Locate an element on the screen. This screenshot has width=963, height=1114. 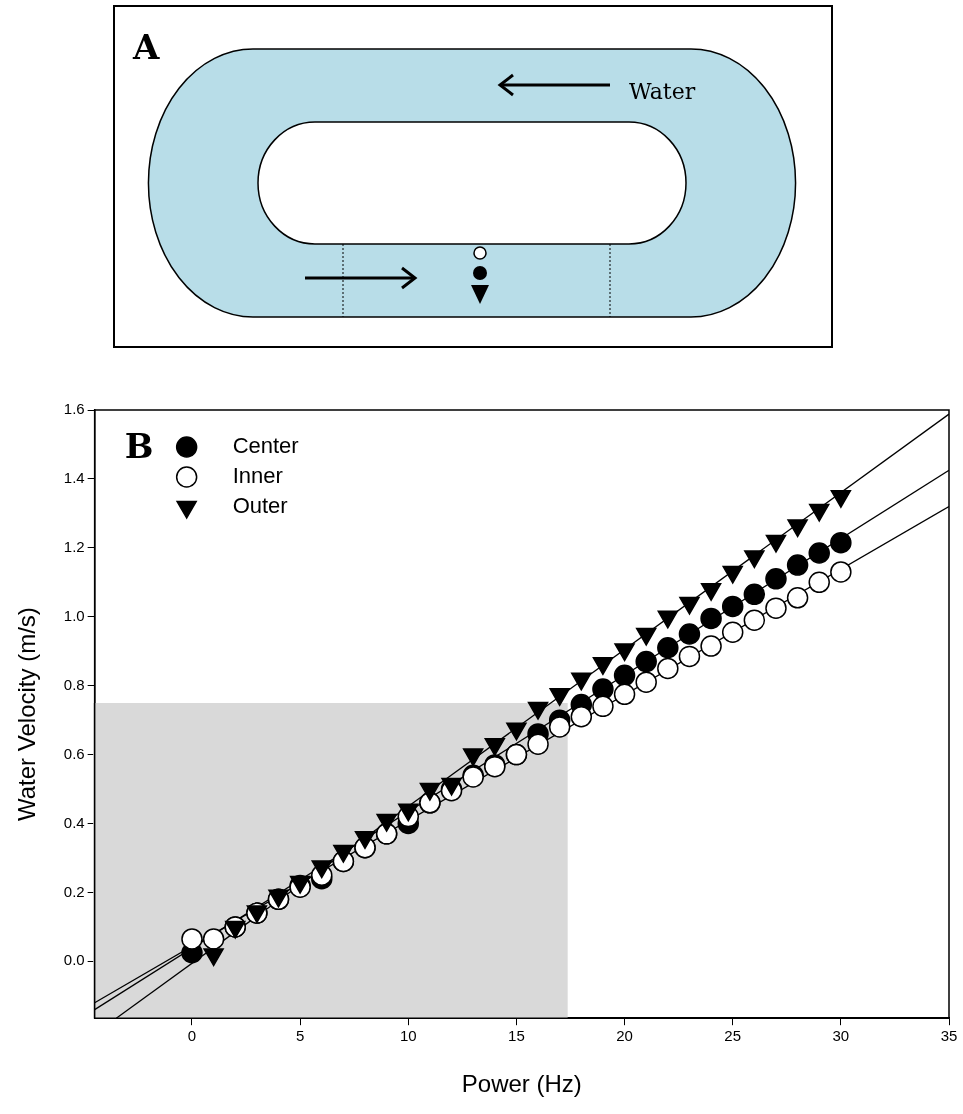
y-tick-label: 0.2 is located at coordinates (74, 891).